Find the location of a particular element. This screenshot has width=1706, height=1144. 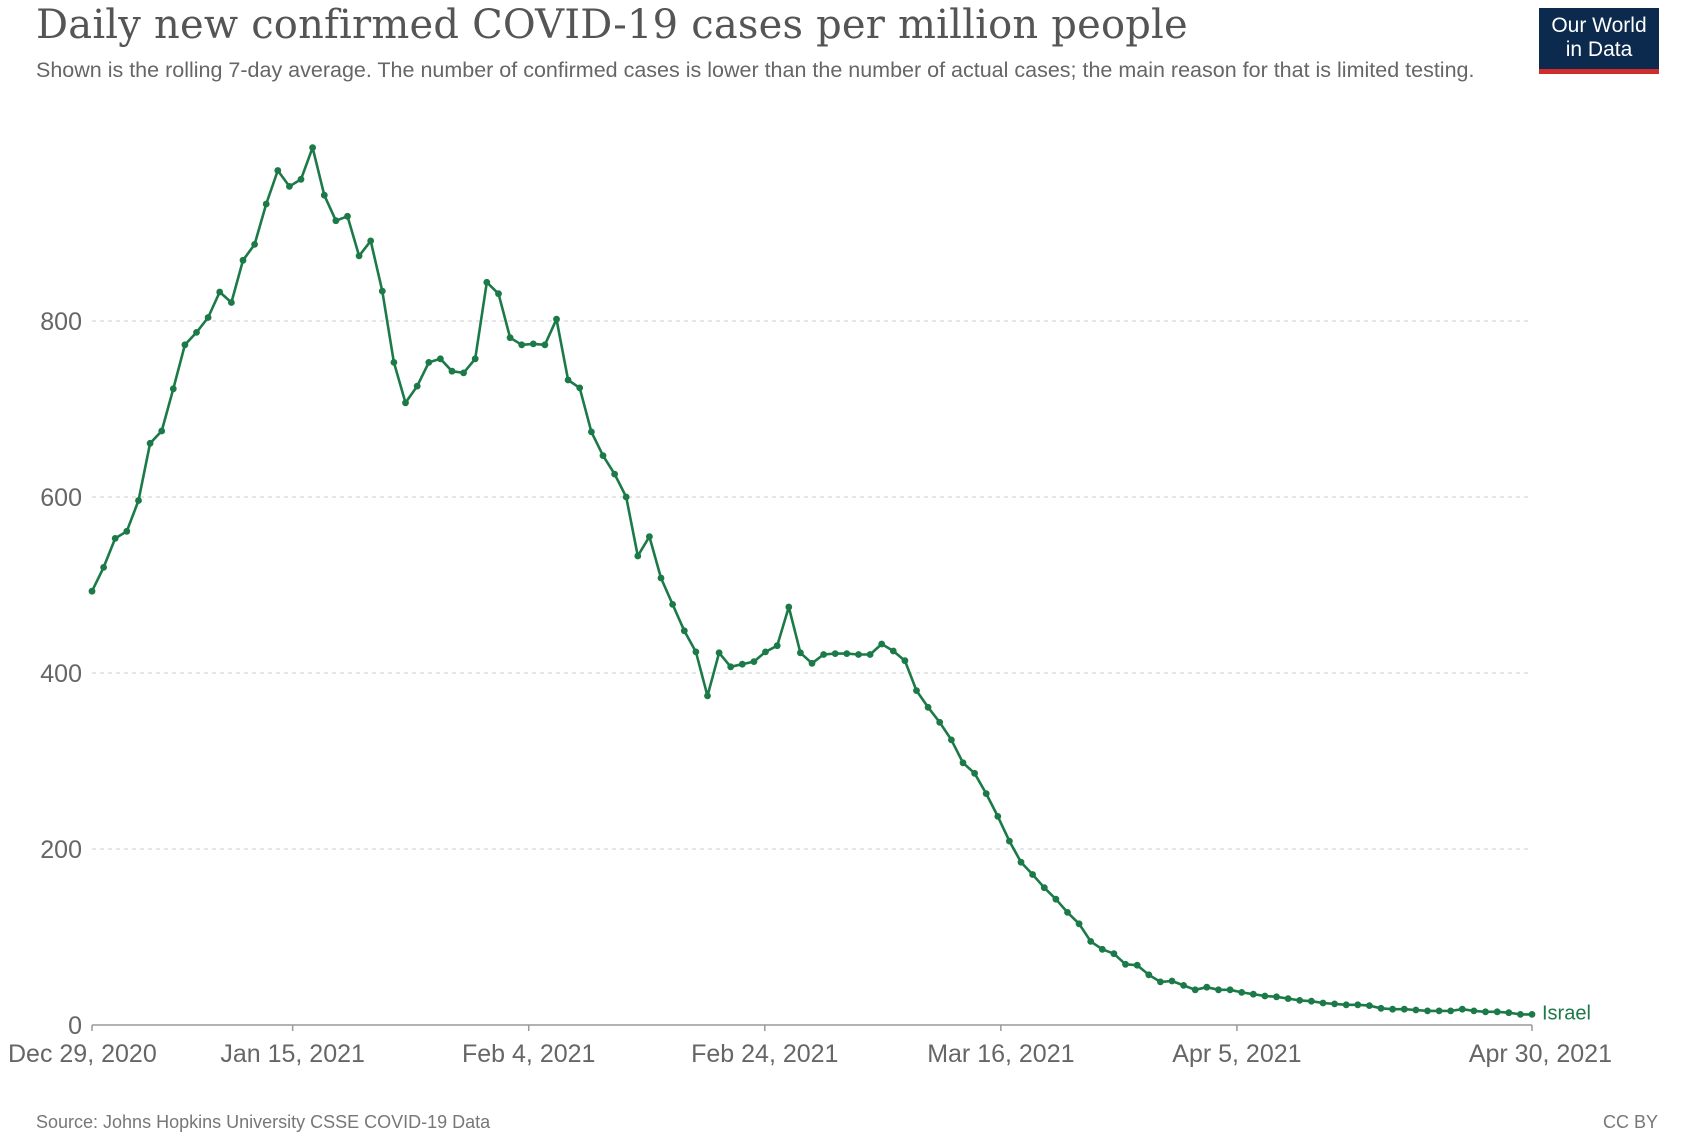

owid-logo: Our World in Data is located at coordinates (1599, 41).